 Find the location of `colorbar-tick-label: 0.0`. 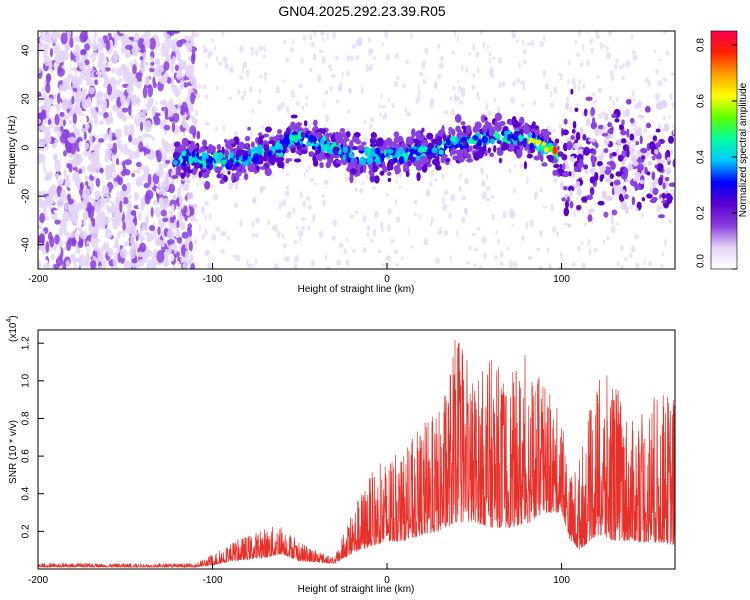

colorbar-tick-label: 0.0 is located at coordinates (701, 261).